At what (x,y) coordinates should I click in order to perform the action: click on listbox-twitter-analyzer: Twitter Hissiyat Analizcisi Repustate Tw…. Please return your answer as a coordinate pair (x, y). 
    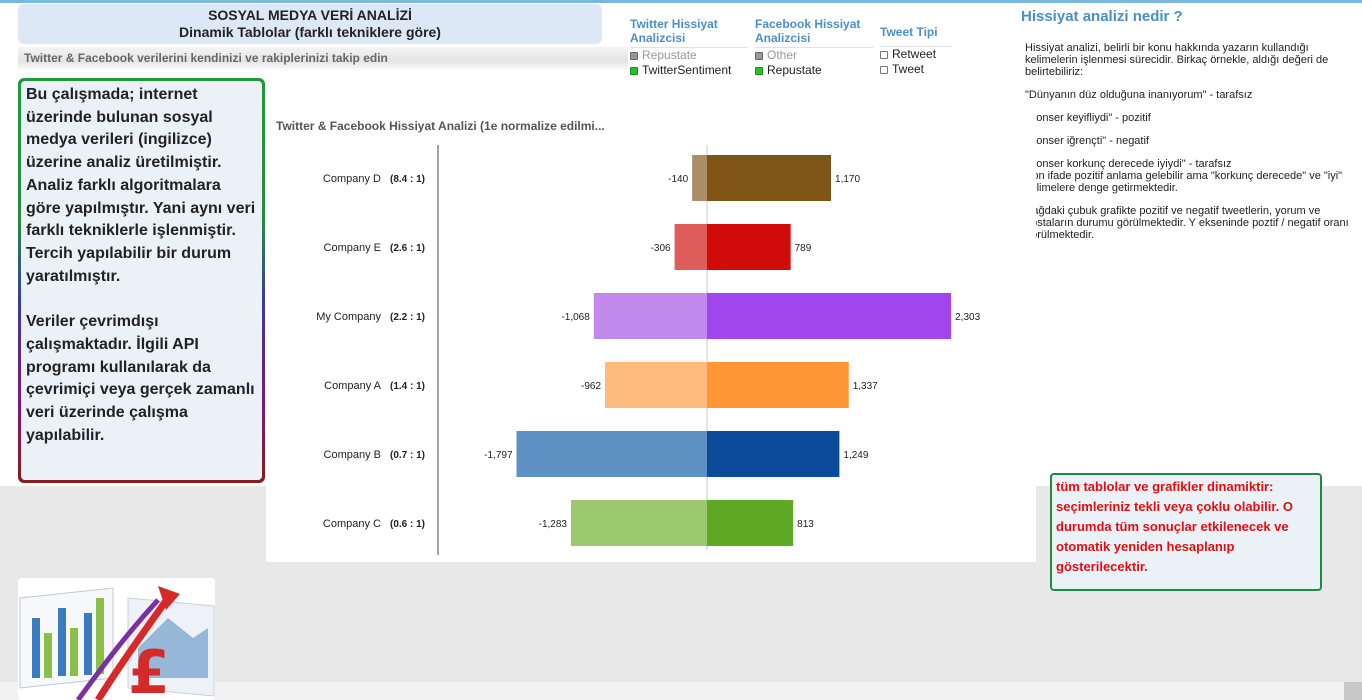
    Looking at the image, I should click on (689, 47).